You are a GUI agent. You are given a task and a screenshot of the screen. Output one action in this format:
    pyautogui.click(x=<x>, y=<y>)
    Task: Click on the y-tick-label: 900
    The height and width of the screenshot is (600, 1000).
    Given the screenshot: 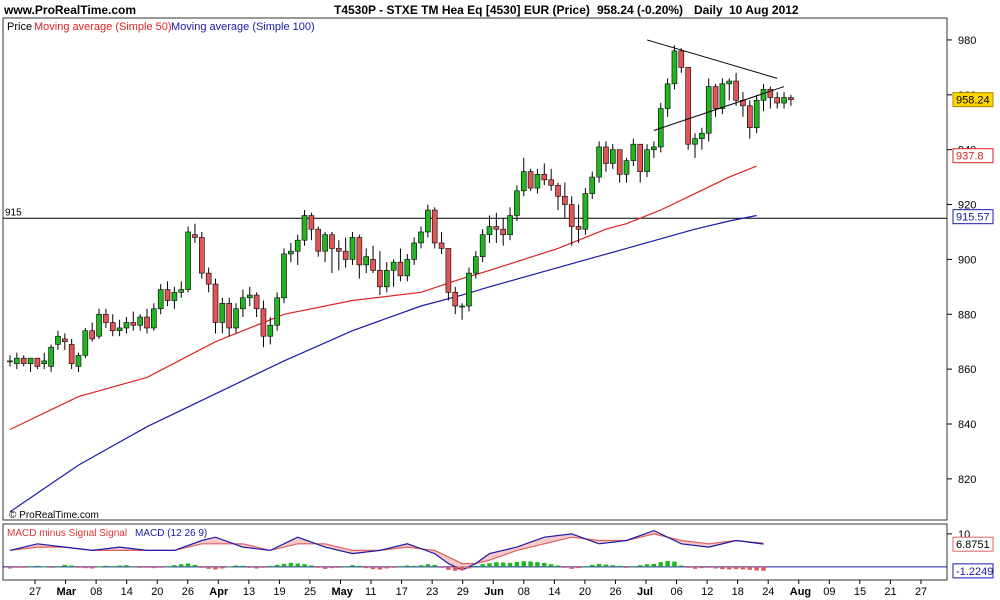 What is the action you would take?
    pyautogui.click(x=967, y=260)
    